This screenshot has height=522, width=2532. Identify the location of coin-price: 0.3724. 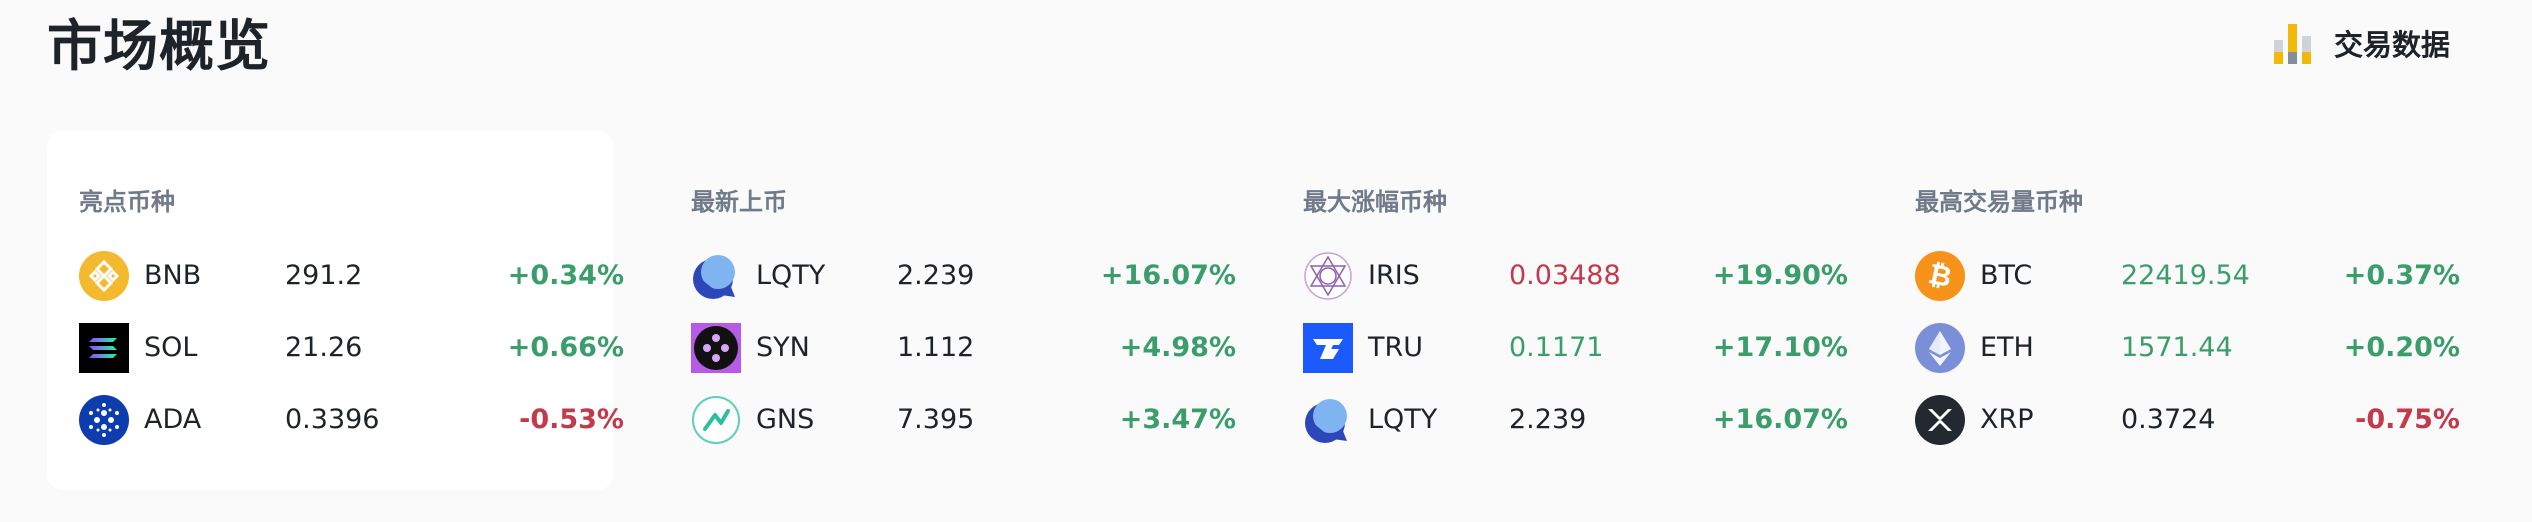
(2168, 419).